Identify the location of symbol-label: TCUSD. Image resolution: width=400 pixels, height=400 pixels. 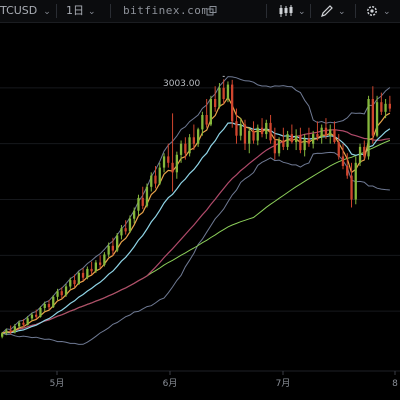
(19, 10).